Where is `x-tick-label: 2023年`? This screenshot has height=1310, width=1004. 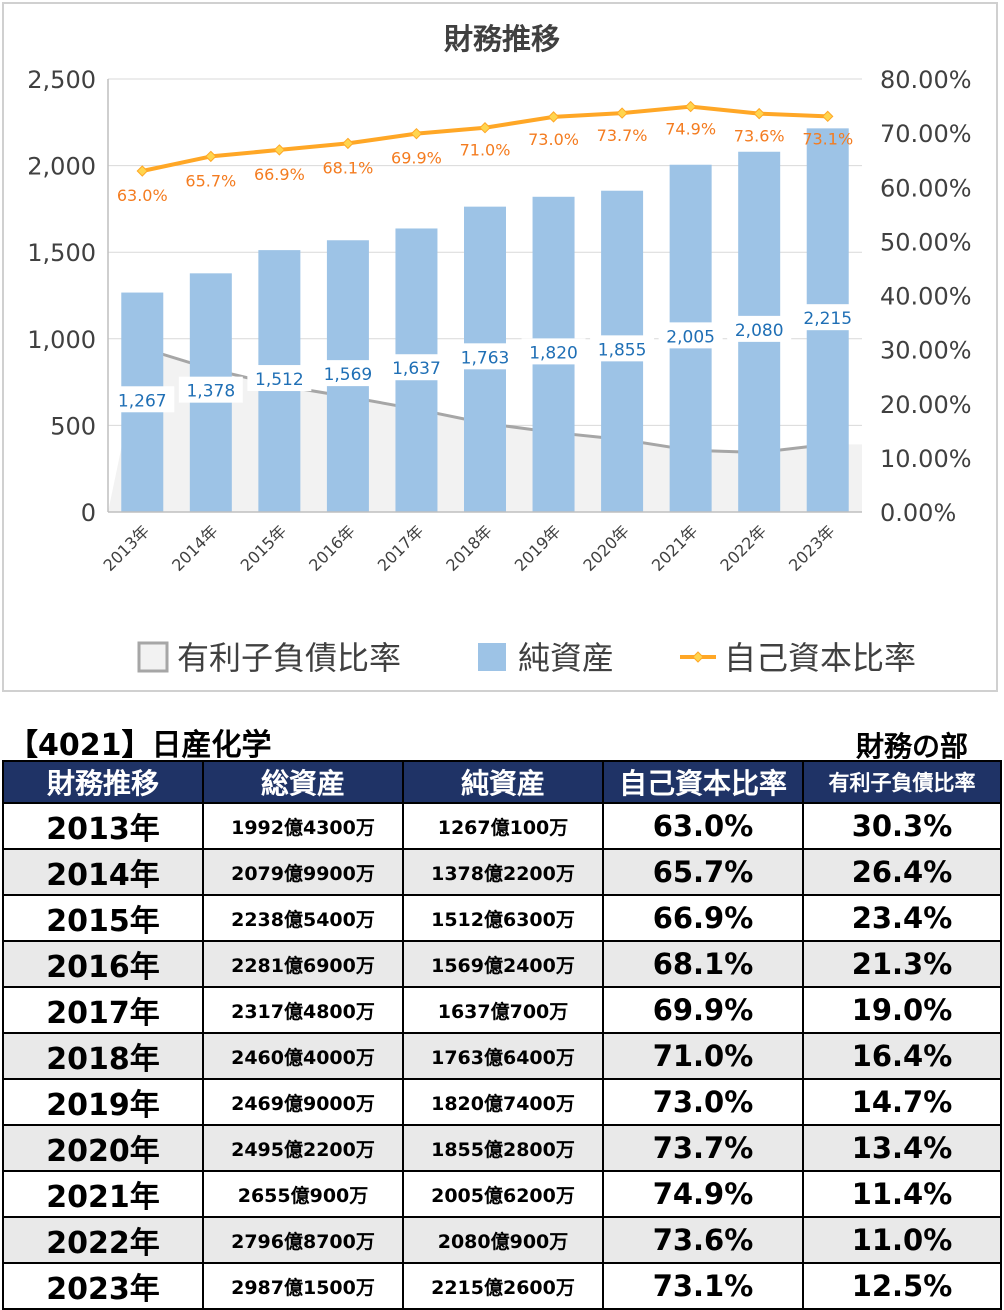
x-tick-label: 2023年 is located at coordinates (812, 548).